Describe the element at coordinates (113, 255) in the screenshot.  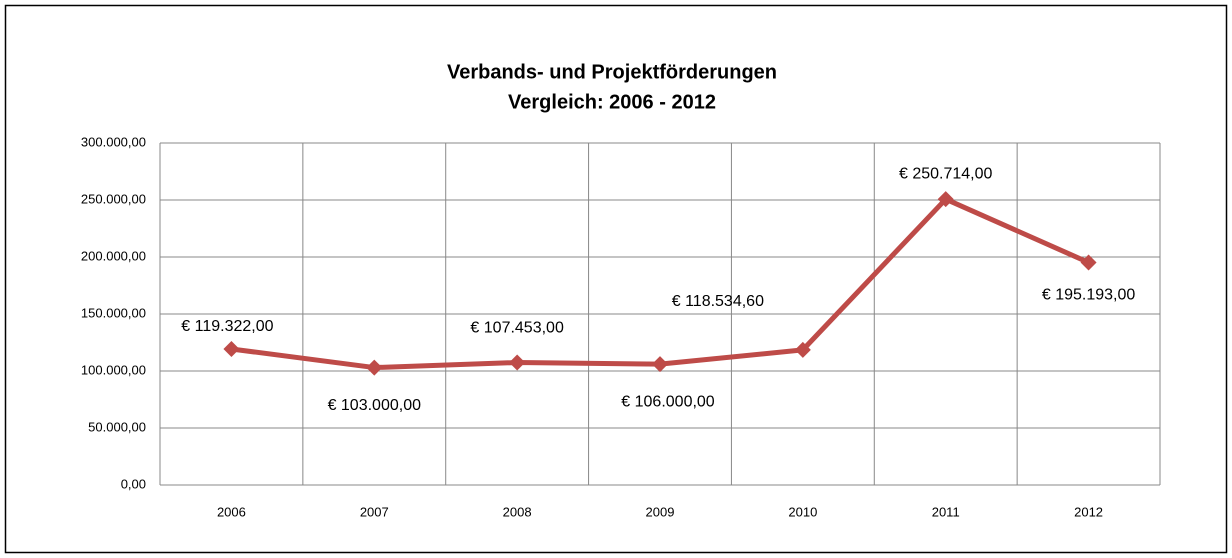
I see `y-tick-label: 200.000,00` at that location.